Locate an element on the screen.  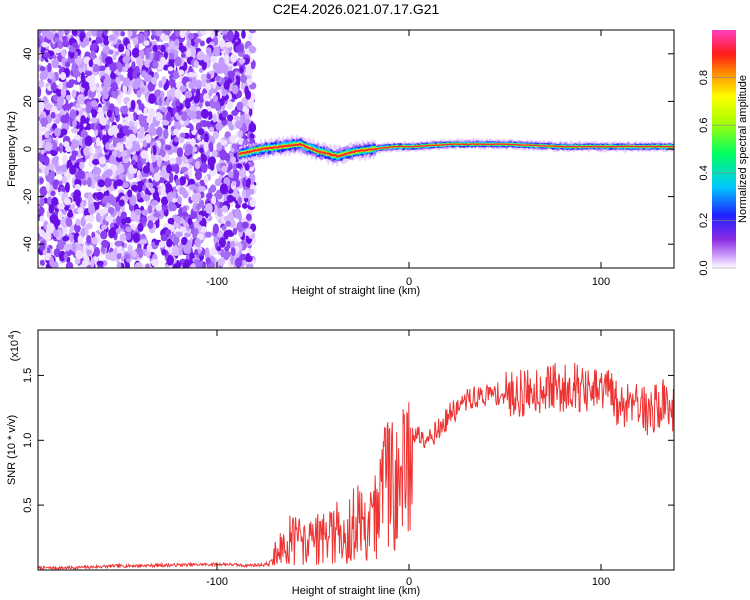
spectrogram-x-tick-label: 100 is located at coordinates (601, 282).